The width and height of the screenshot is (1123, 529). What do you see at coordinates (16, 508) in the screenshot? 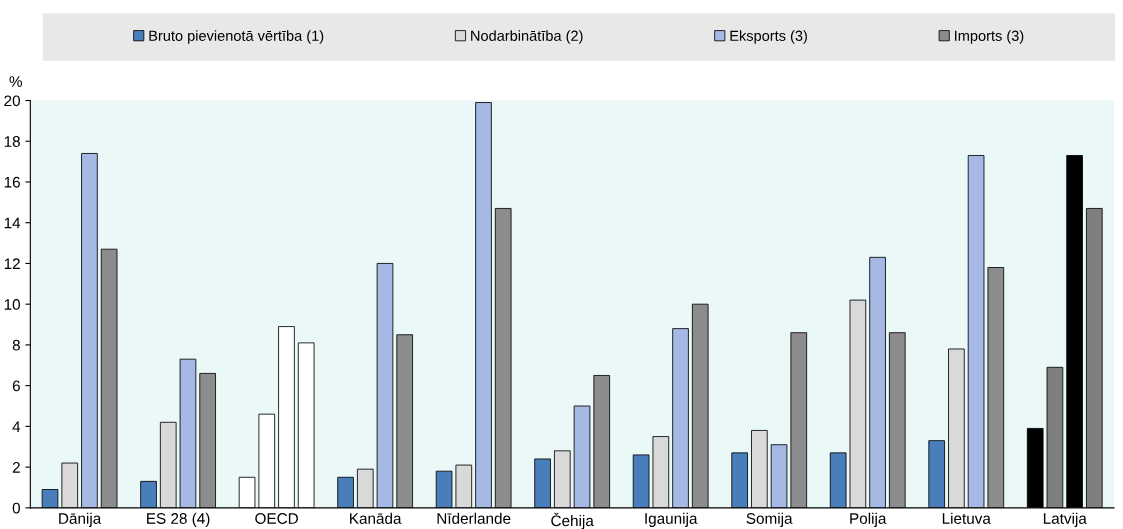
I see `y-tick-label: 0` at bounding box center [16, 508].